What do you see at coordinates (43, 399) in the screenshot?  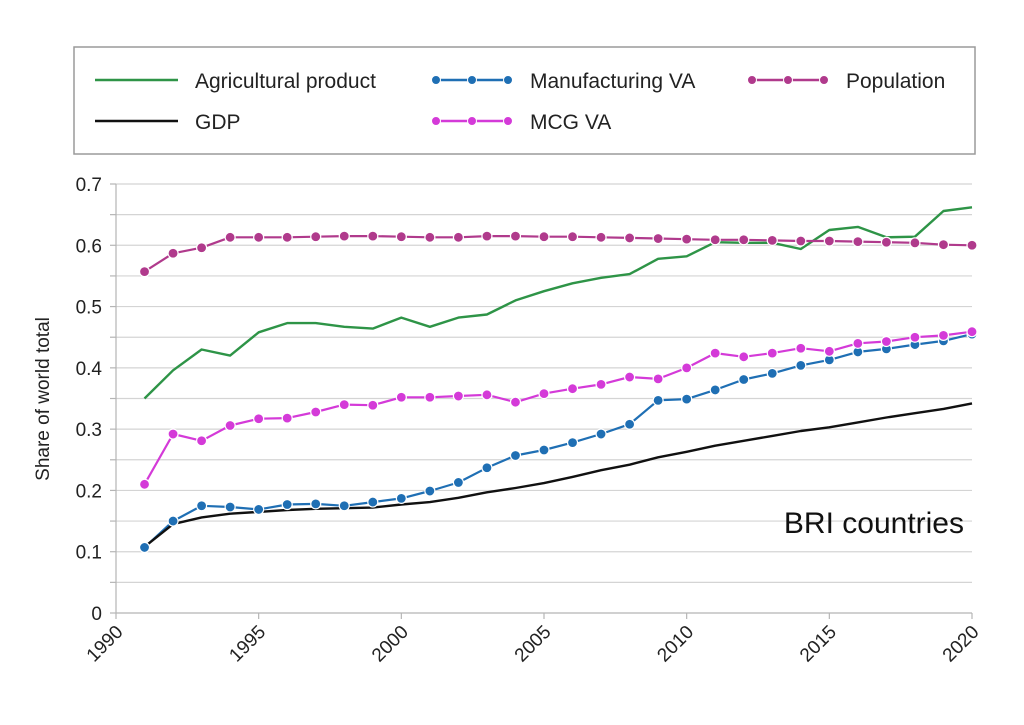 I see `y-axis-title: Share of world total` at bounding box center [43, 399].